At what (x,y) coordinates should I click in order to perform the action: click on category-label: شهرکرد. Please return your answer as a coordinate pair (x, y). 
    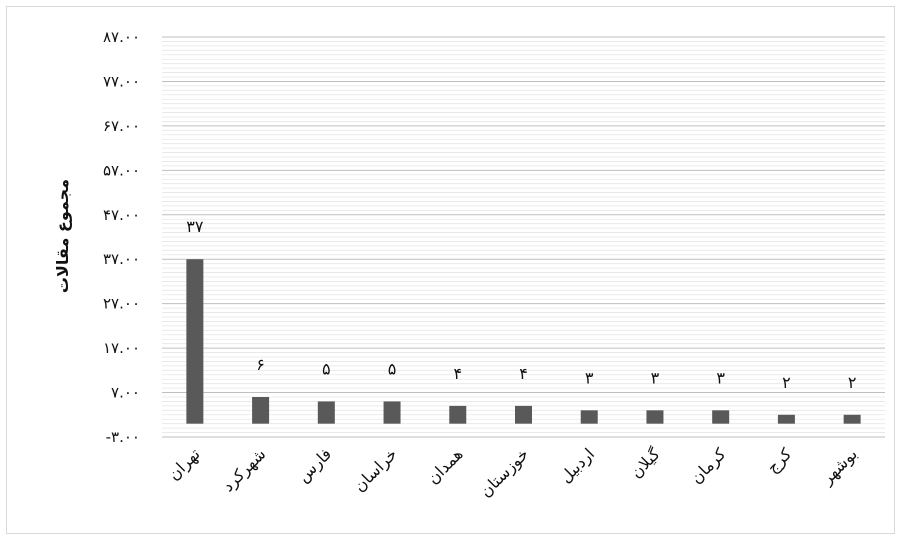
    Looking at the image, I should click on (244, 470).